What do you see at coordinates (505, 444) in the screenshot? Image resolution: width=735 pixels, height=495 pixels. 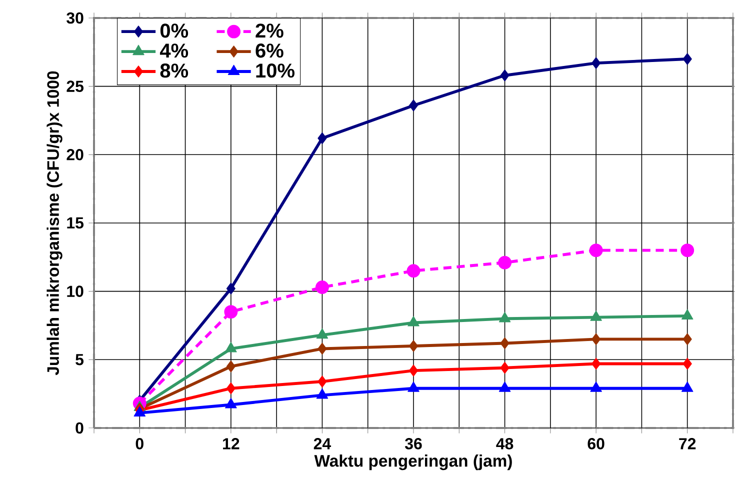 I see `x-tick-label: 48` at bounding box center [505, 444].